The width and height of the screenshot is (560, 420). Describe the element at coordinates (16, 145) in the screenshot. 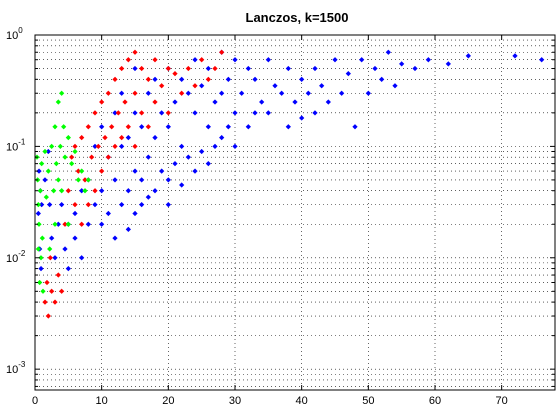

I see `y-tick-label: 10⁻¹` at that location.